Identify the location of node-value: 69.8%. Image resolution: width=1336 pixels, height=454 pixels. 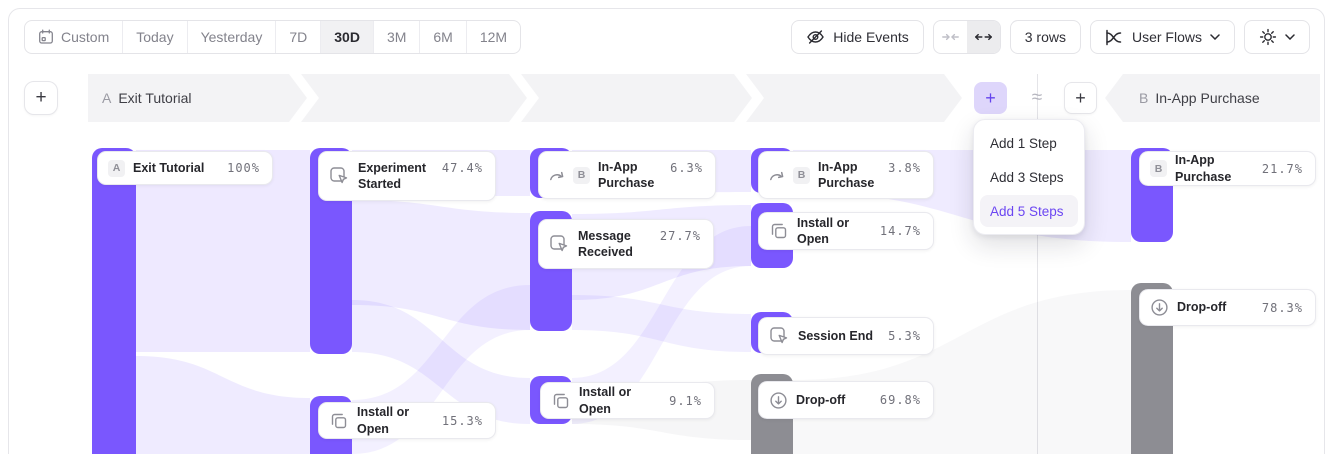
(900, 400).